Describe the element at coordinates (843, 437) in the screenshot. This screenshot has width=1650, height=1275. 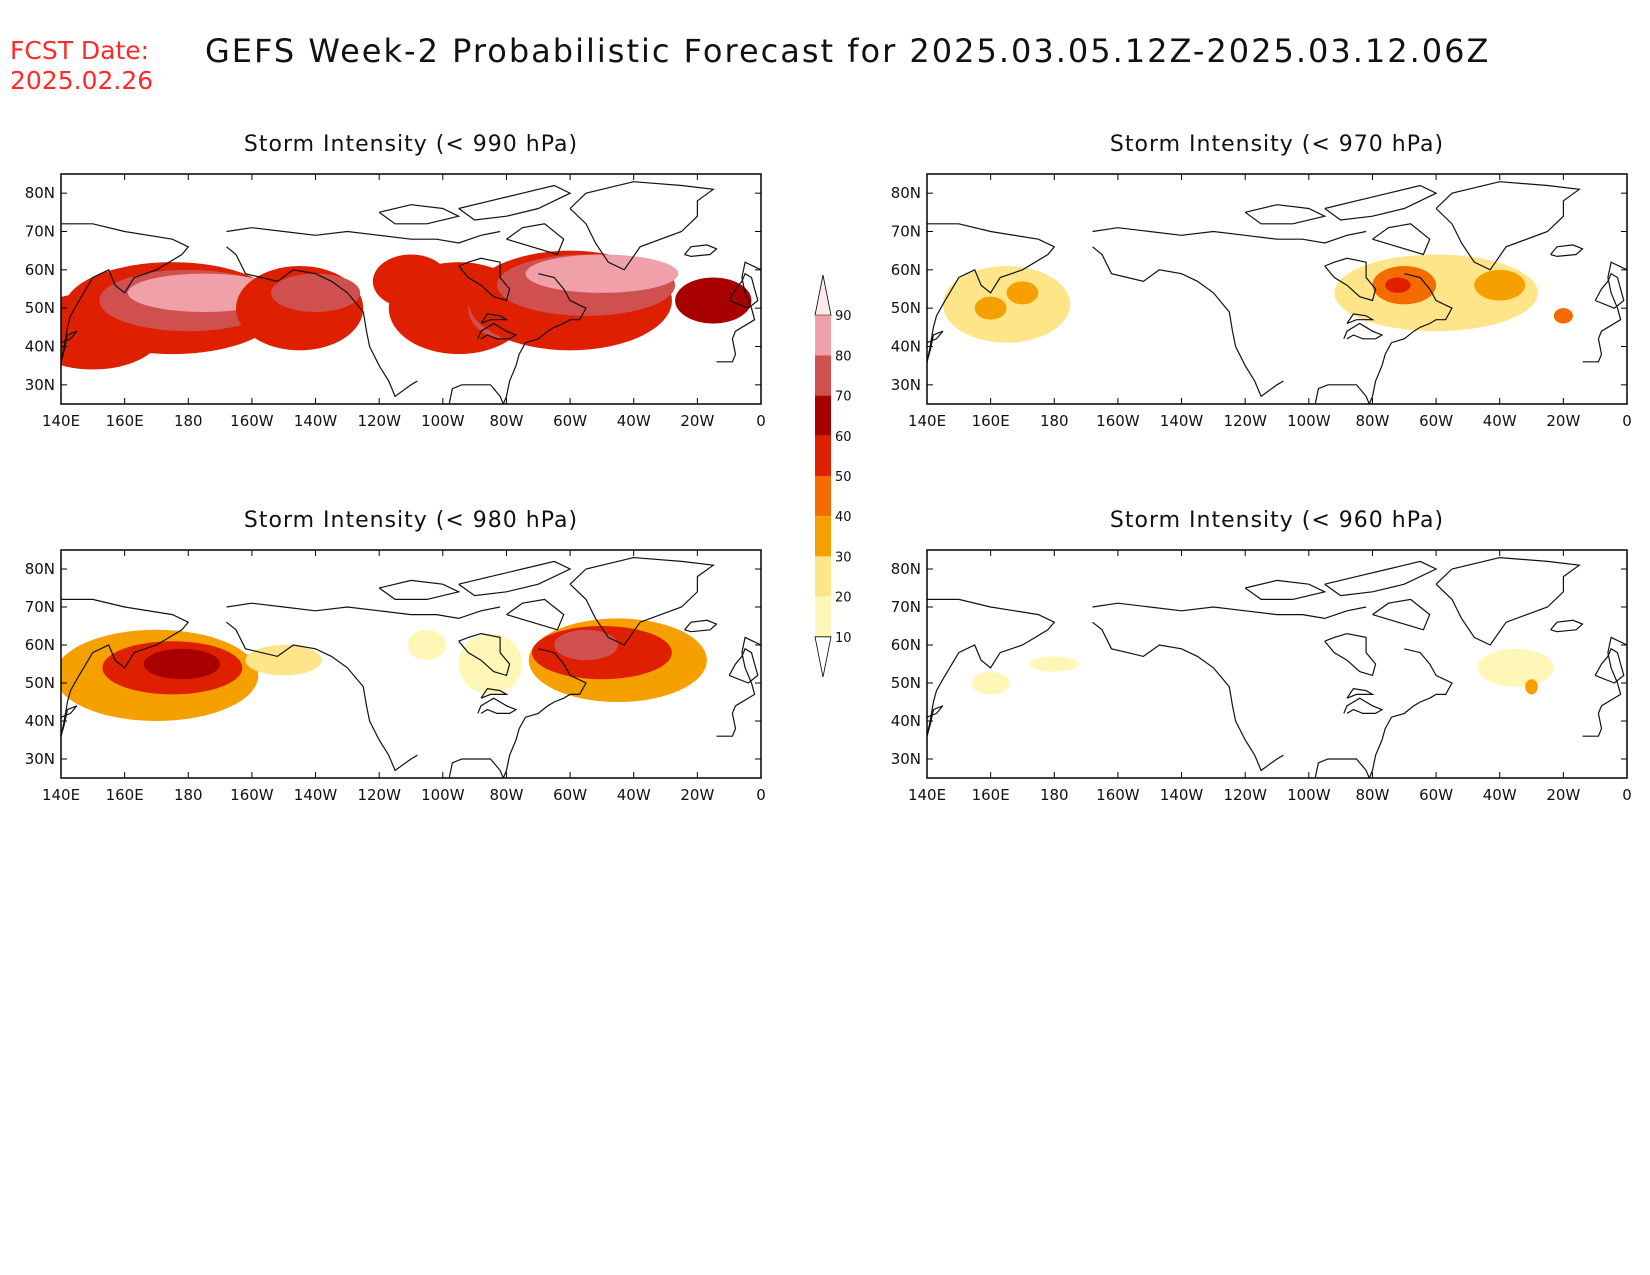
I see `colorbar-label: 60` at that location.